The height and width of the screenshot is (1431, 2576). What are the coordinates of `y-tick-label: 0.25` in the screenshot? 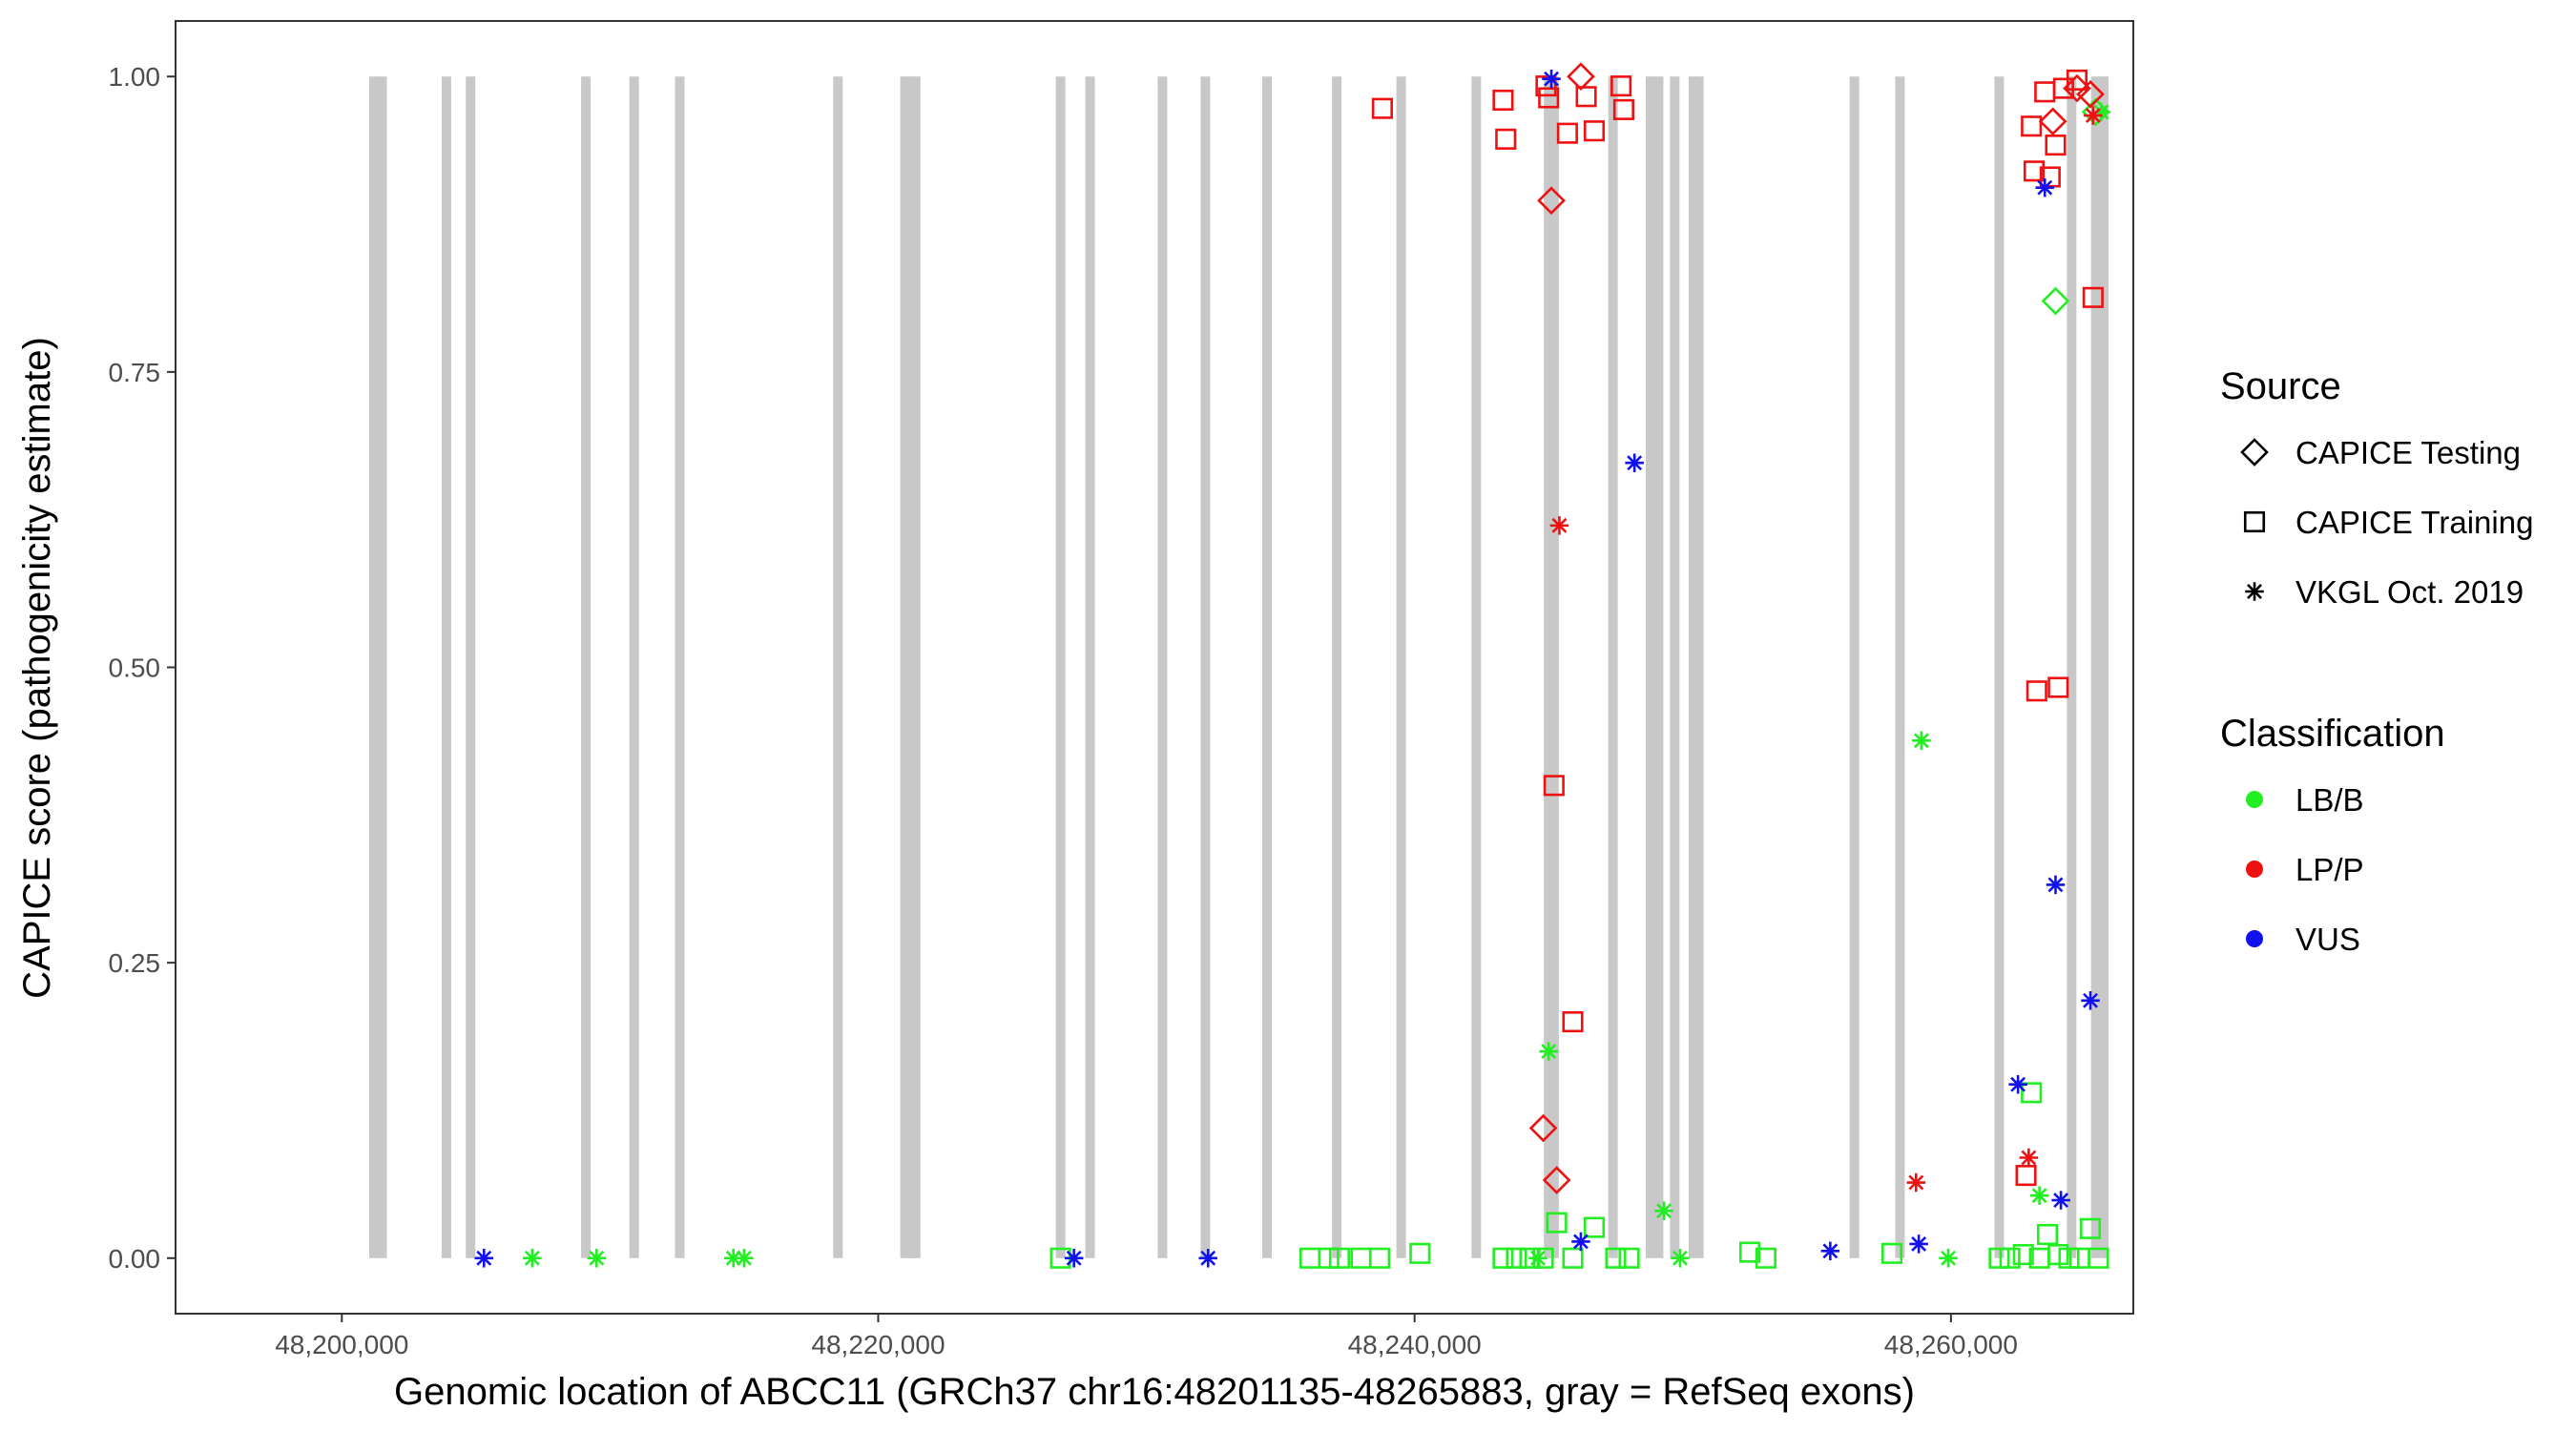 It's located at (135, 963).